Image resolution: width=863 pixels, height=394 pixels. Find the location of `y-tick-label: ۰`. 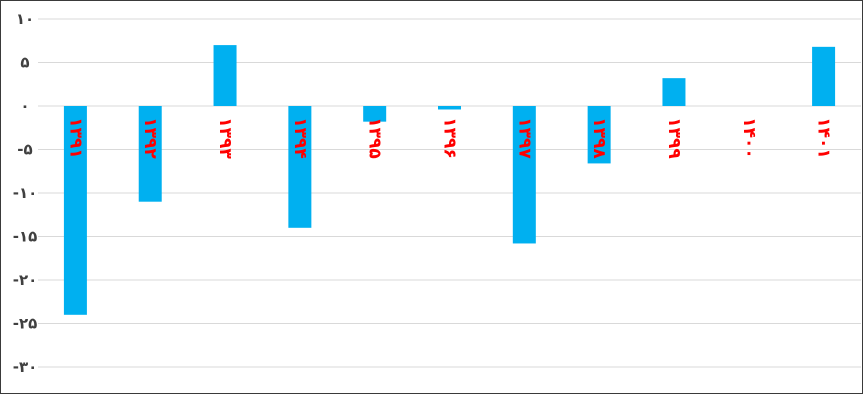

y-tick-label: ۰ is located at coordinates (24, 106).